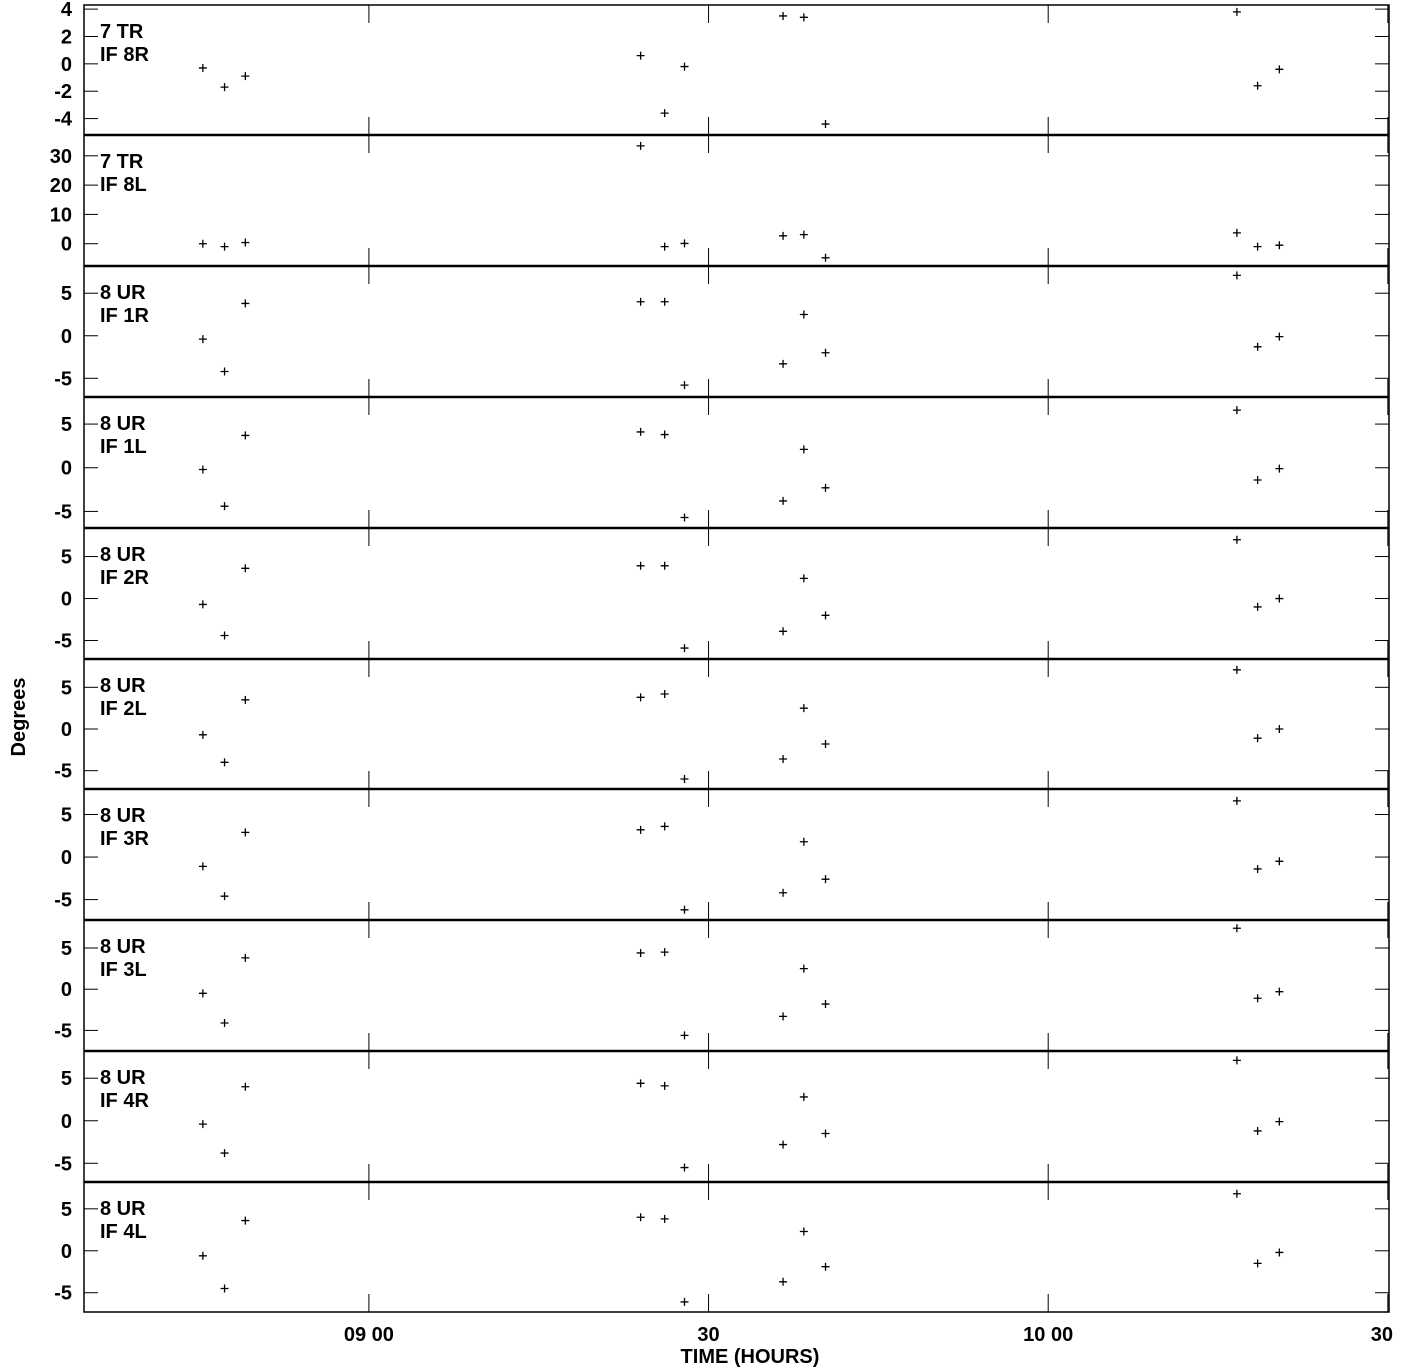 The width and height of the screenshot is (1413, 1370). What do you see at coordinates (123, 185) in the screenshot?
I see `panel-label-if: IF 8L` at bounding box center [123, 185].